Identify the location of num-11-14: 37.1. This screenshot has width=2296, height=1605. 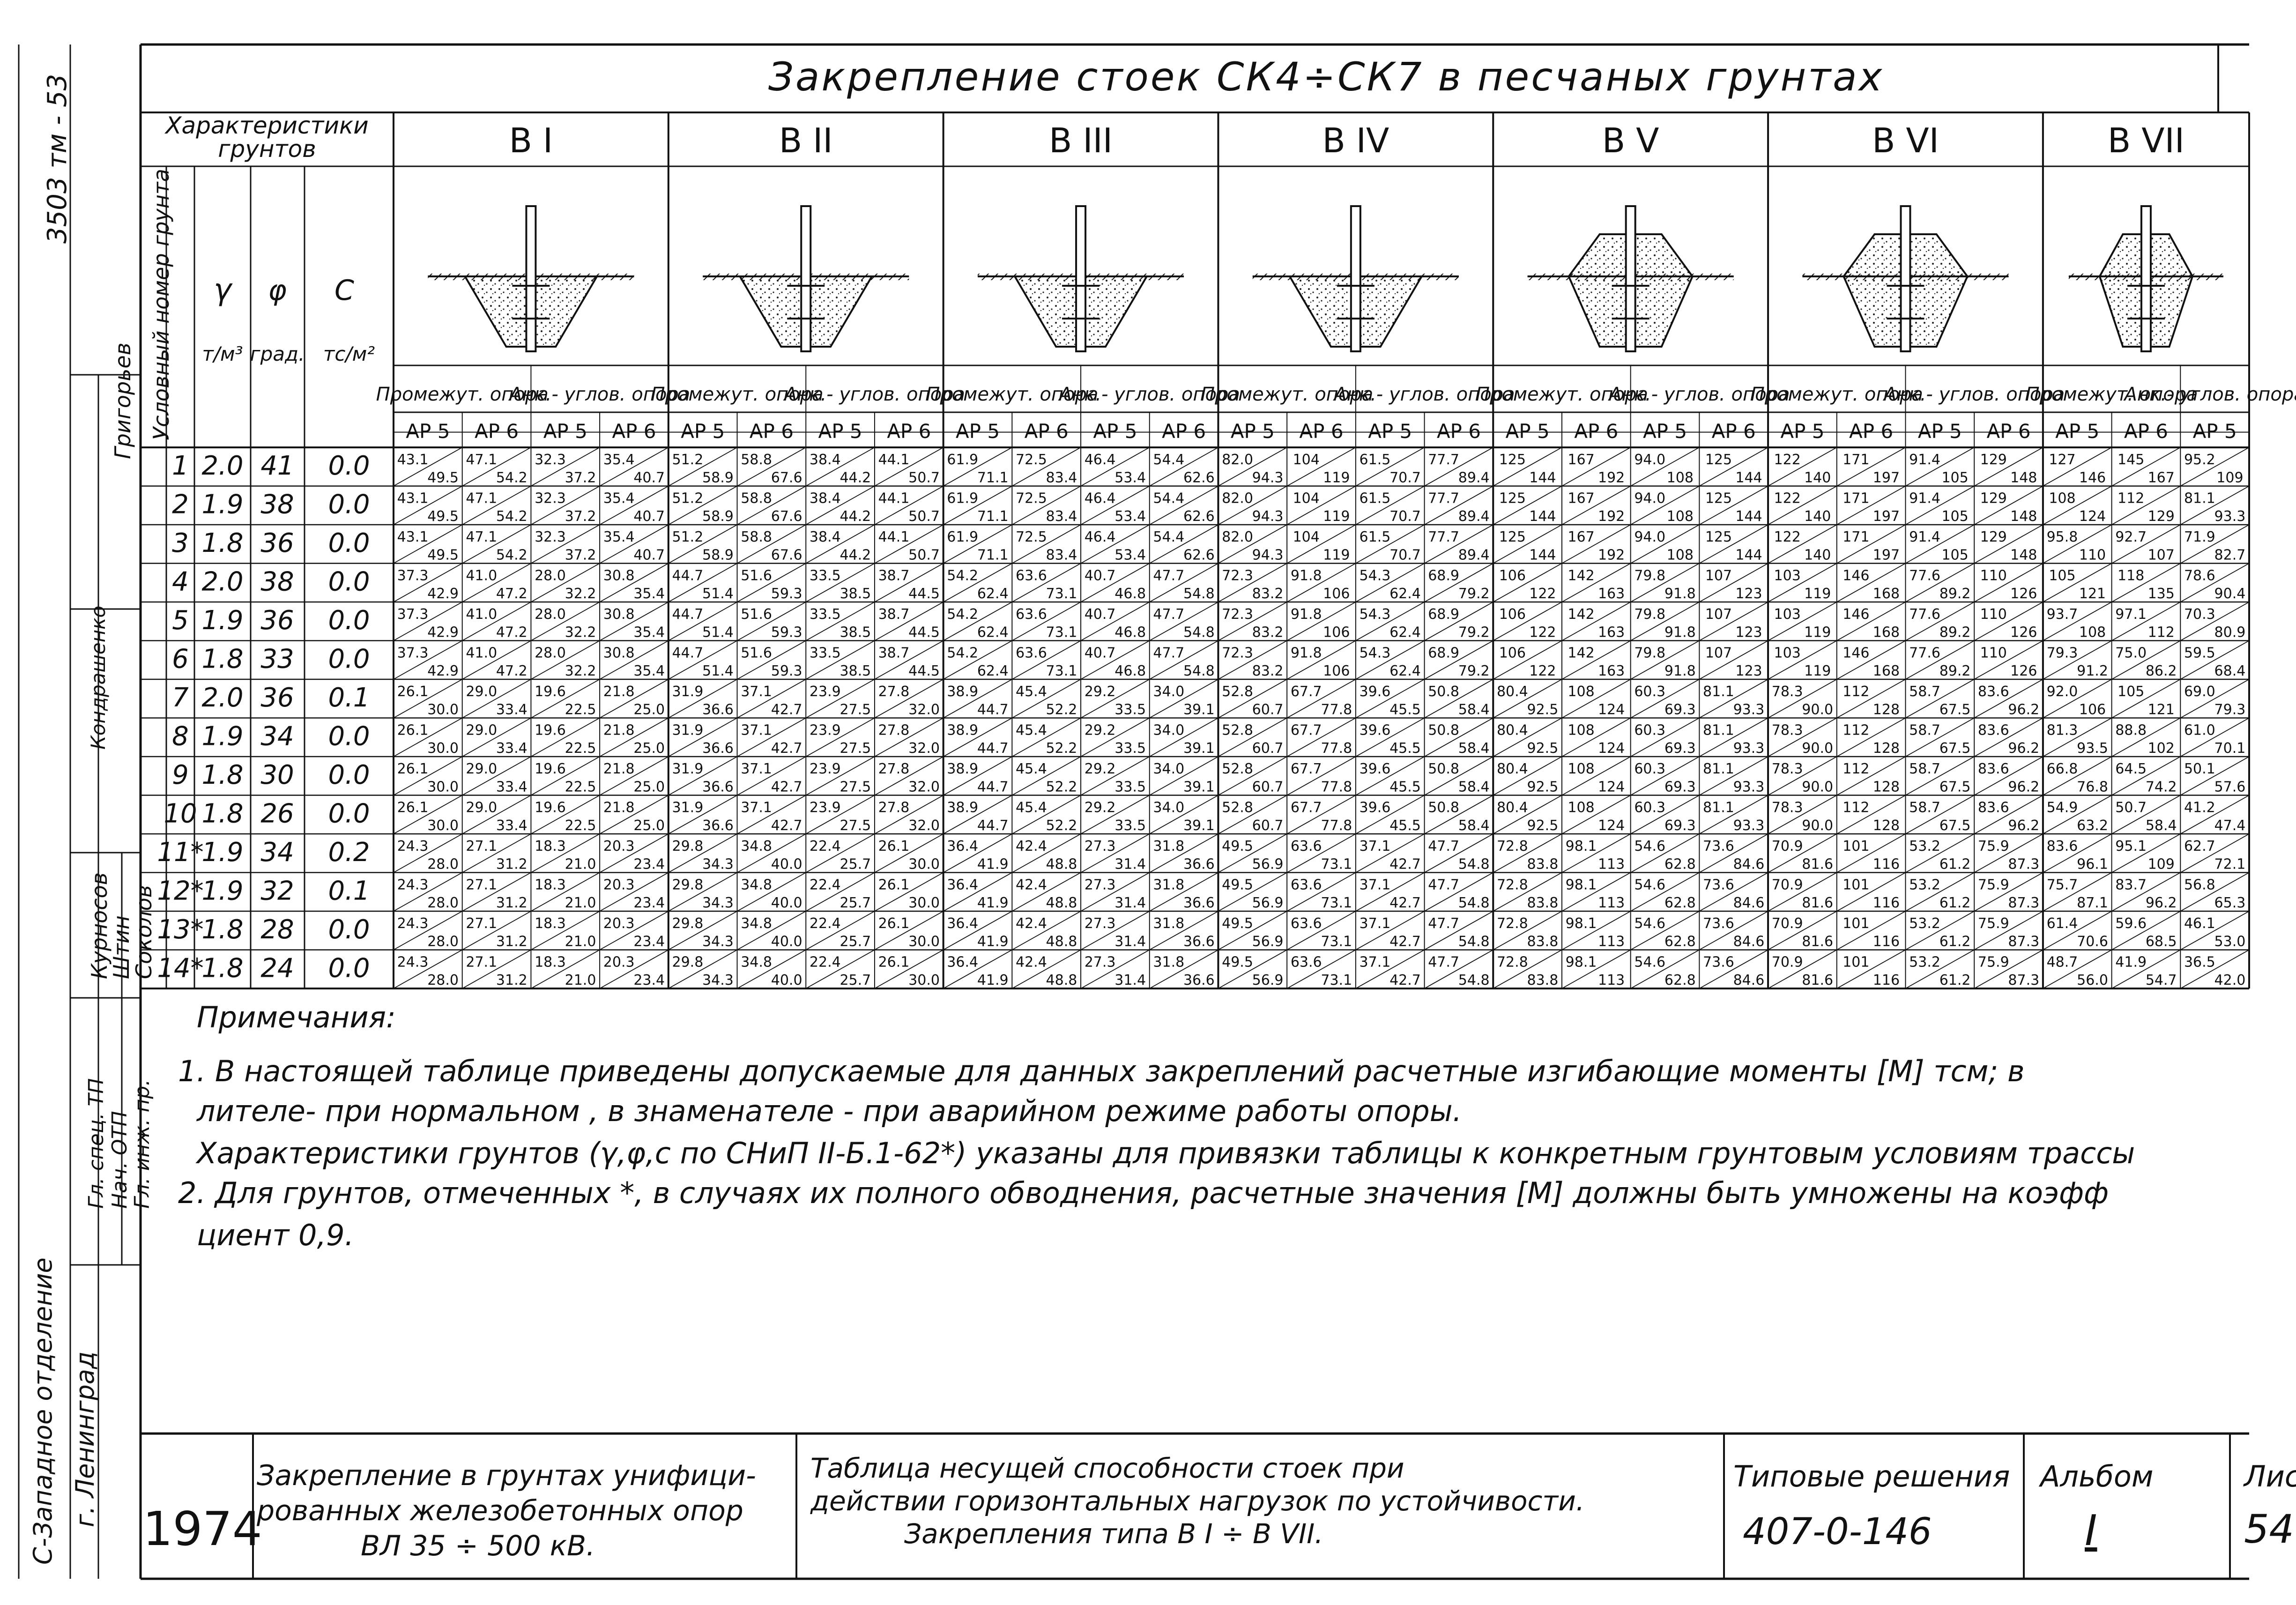
(1375, 885).